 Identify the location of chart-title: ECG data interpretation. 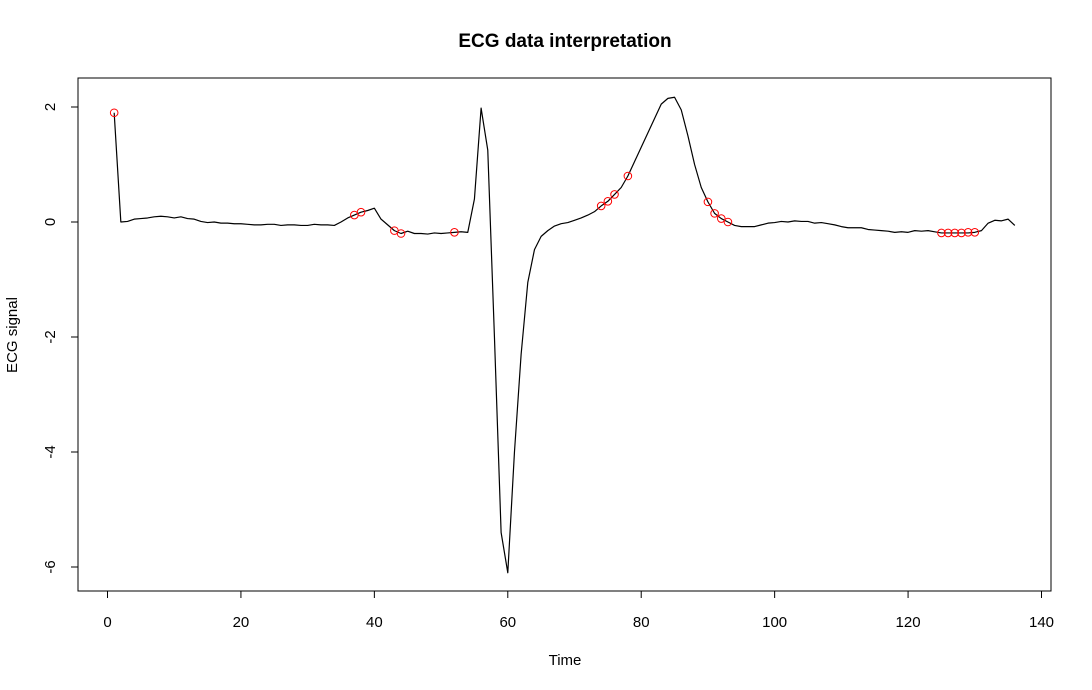
(564, 41).